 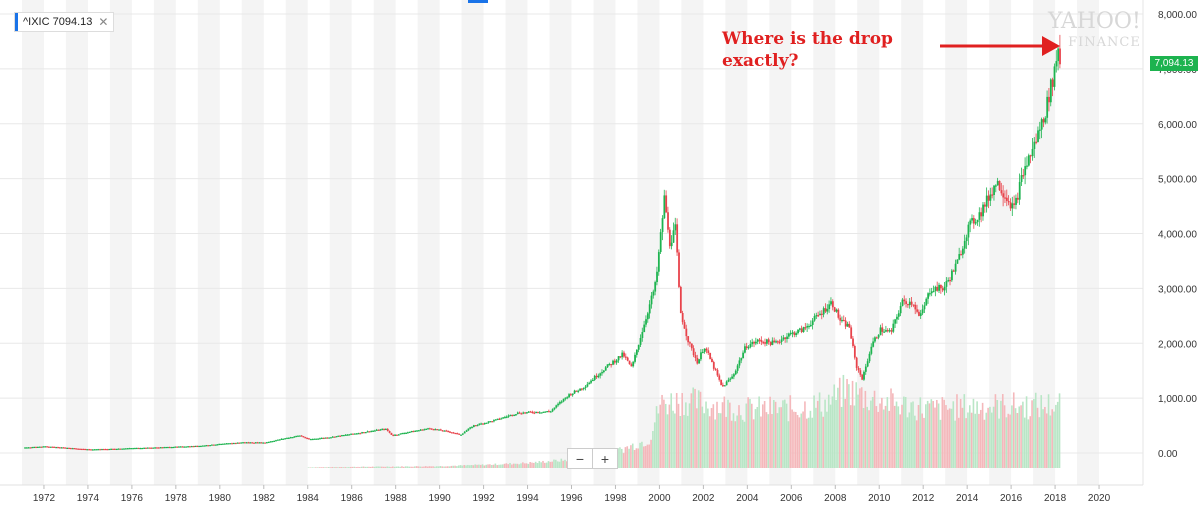 I want to click on zoom-out-button: −, so click(x=580, y=458).